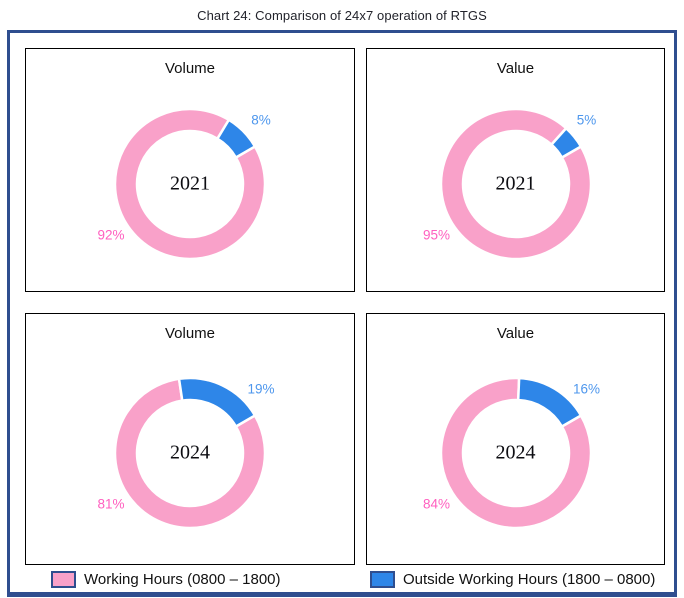 Image resolution: width=684 pixels, height=598 pixels. I want to click on legend-item-working-hours: Working Hours (0800 – 1800), so click(195, 579).